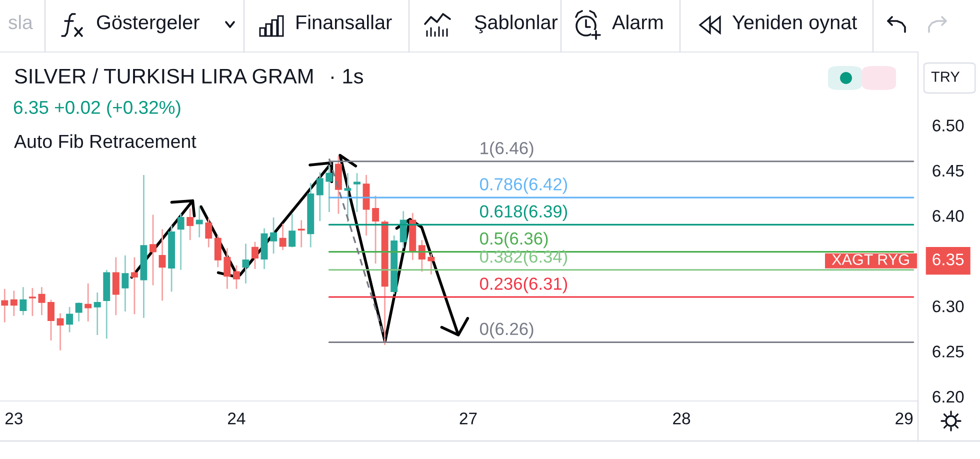 The width and height of the screenshot is (980, 459). What do you see at coordinates (13, 418) in the screenshot?
I see `x-tick-label: 23` at bounding box center [13, 418].